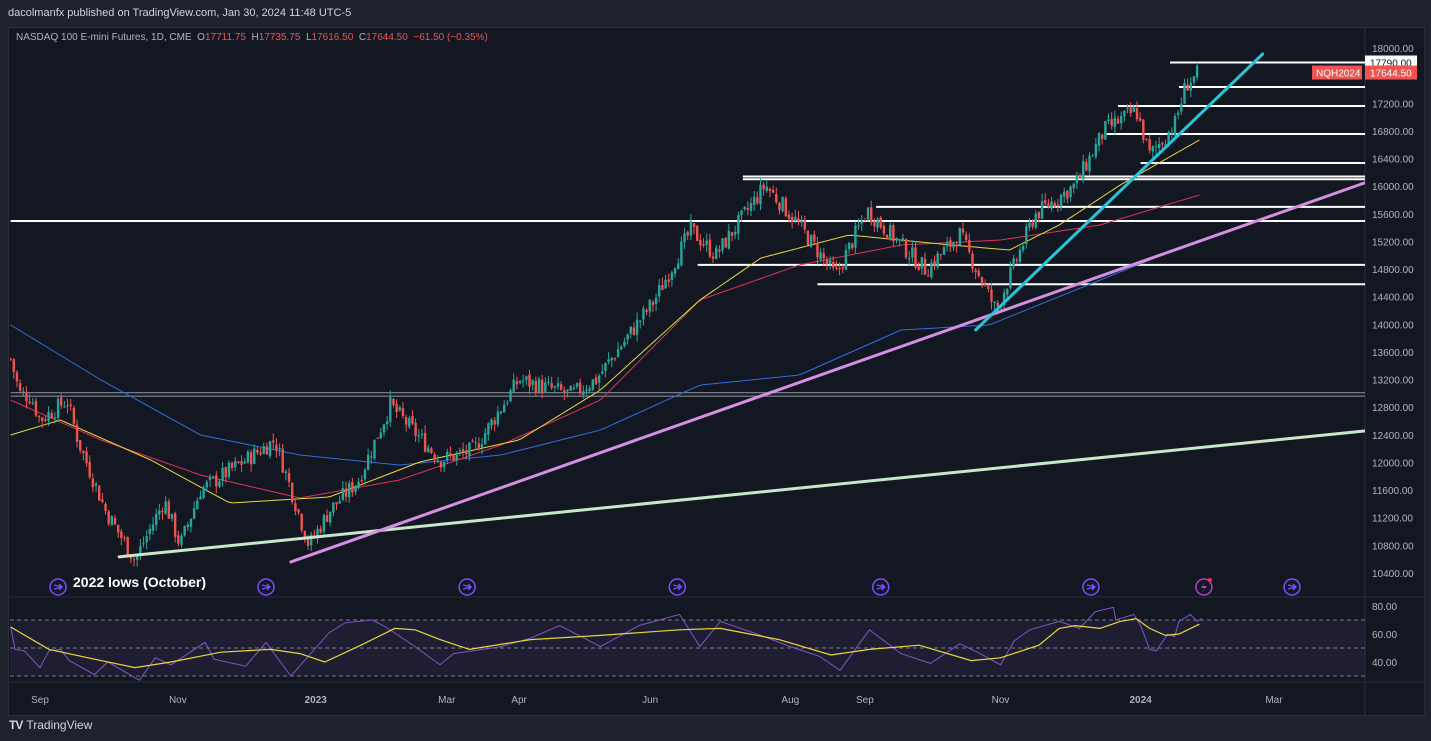 The height and width of the screenshot is (741, 1431). I want to click on rsi-tick-label: 60.00, so click(1384, 635).